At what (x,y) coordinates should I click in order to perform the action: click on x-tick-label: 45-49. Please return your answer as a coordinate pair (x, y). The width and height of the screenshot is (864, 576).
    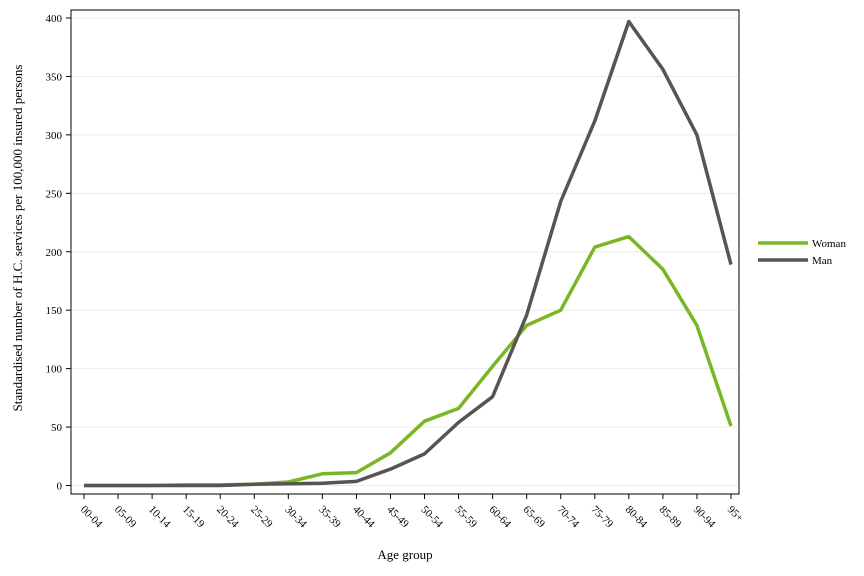
    Looking at the image, I should click on (397, 517).